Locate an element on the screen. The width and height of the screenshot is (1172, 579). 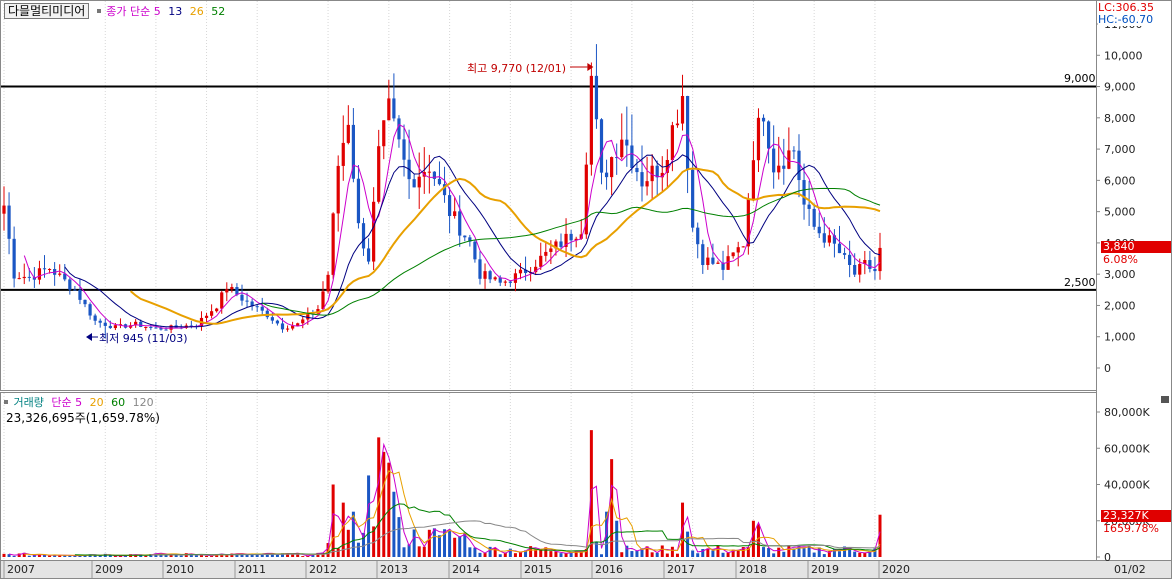
stock-name-button: 다믈멀티미디어 is located at coordinates (47, 11).